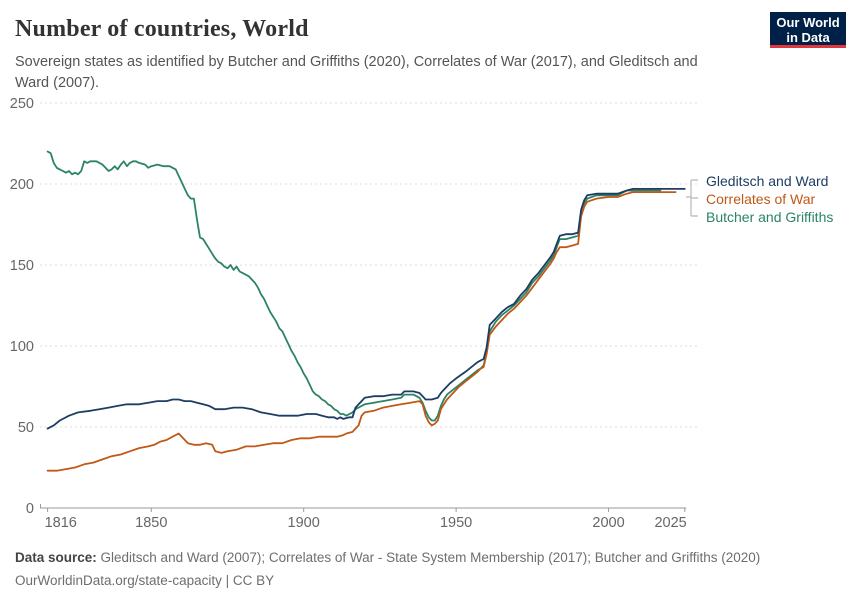 The image size is (850, 600). I want to click on license-badge: CC BY, so click(253, 580).